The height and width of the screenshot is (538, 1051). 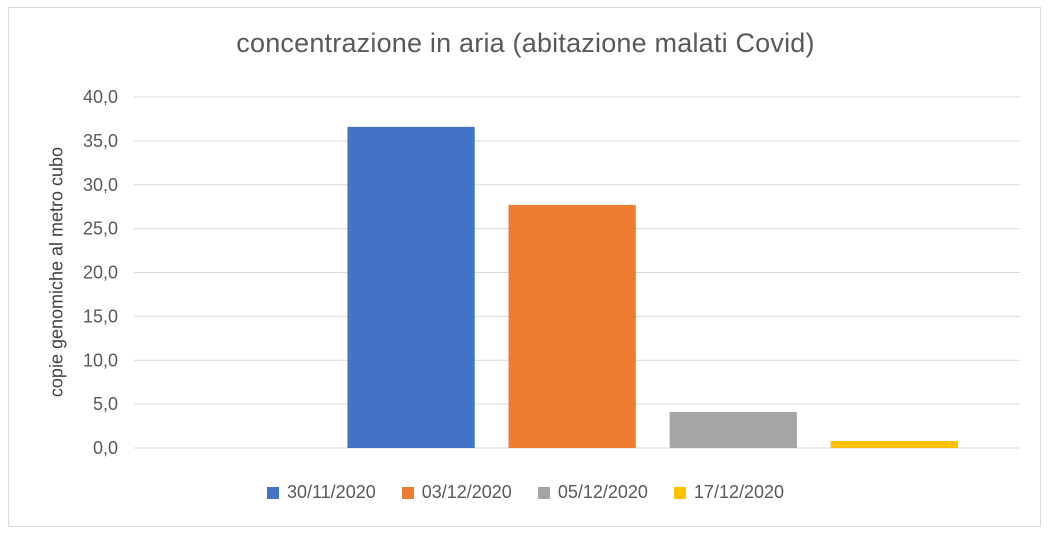 I want to click on legend-item: 05/12/2020, so click(x=592, y=492).